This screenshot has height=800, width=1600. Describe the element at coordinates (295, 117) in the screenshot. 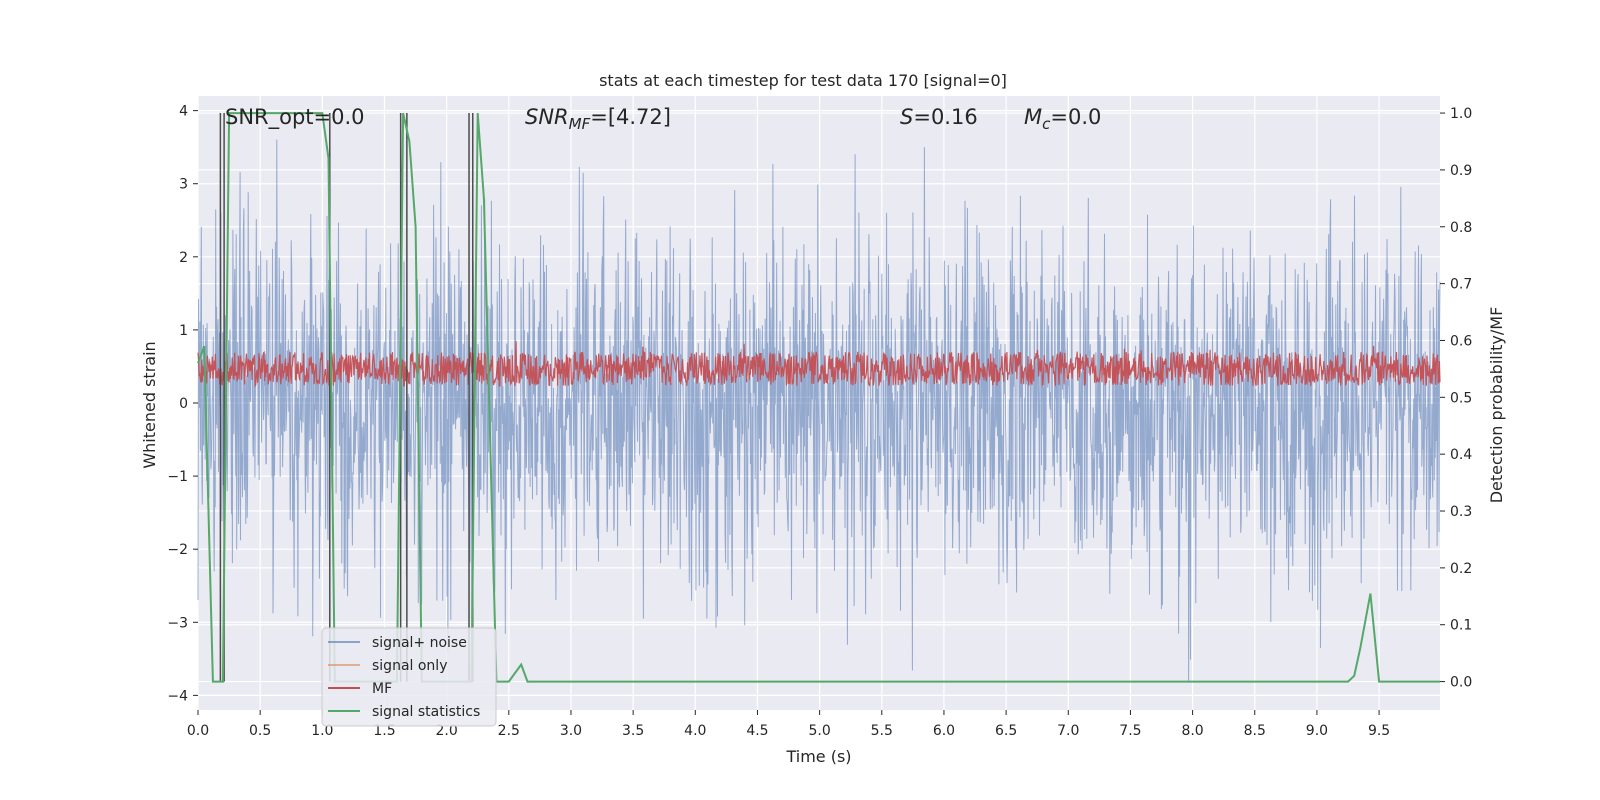

I see `snr-opt-annotation: SNR_opt=0.0` at that location.